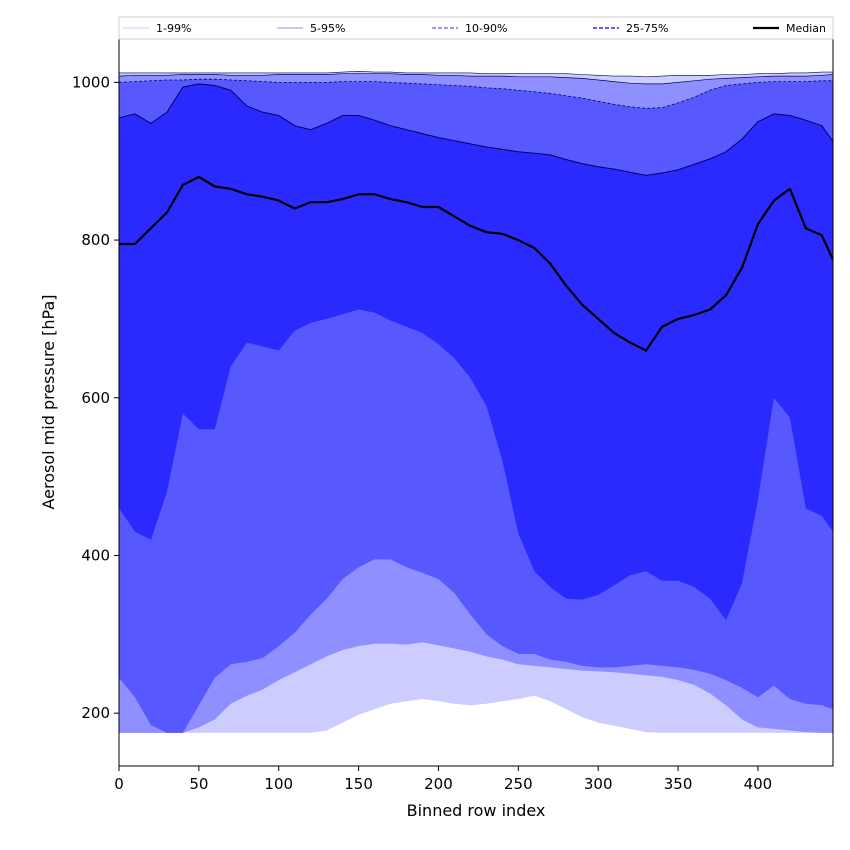  Describe the element at coordinates (806, 28) in the screenshot. I see `legend-label: Median` at that location.